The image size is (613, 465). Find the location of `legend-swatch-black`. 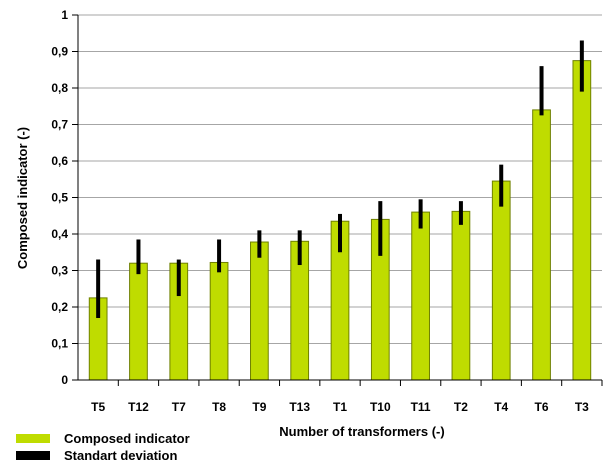

legend-swatch-black is located at coordinates (33, 455).